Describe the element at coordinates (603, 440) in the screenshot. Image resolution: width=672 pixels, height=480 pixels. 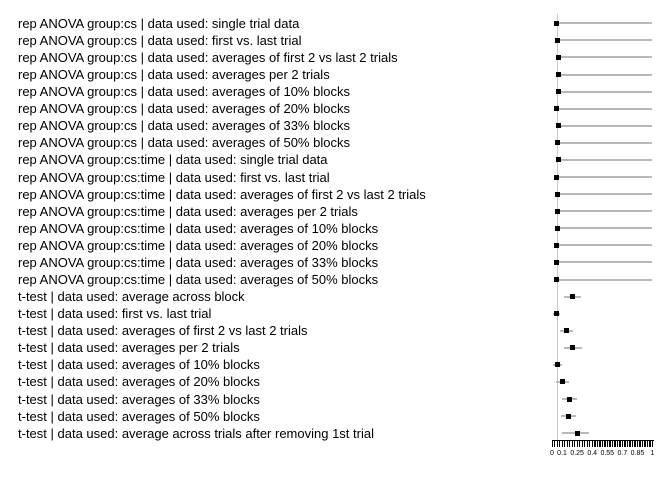
I see `x-axis-line` at that location.